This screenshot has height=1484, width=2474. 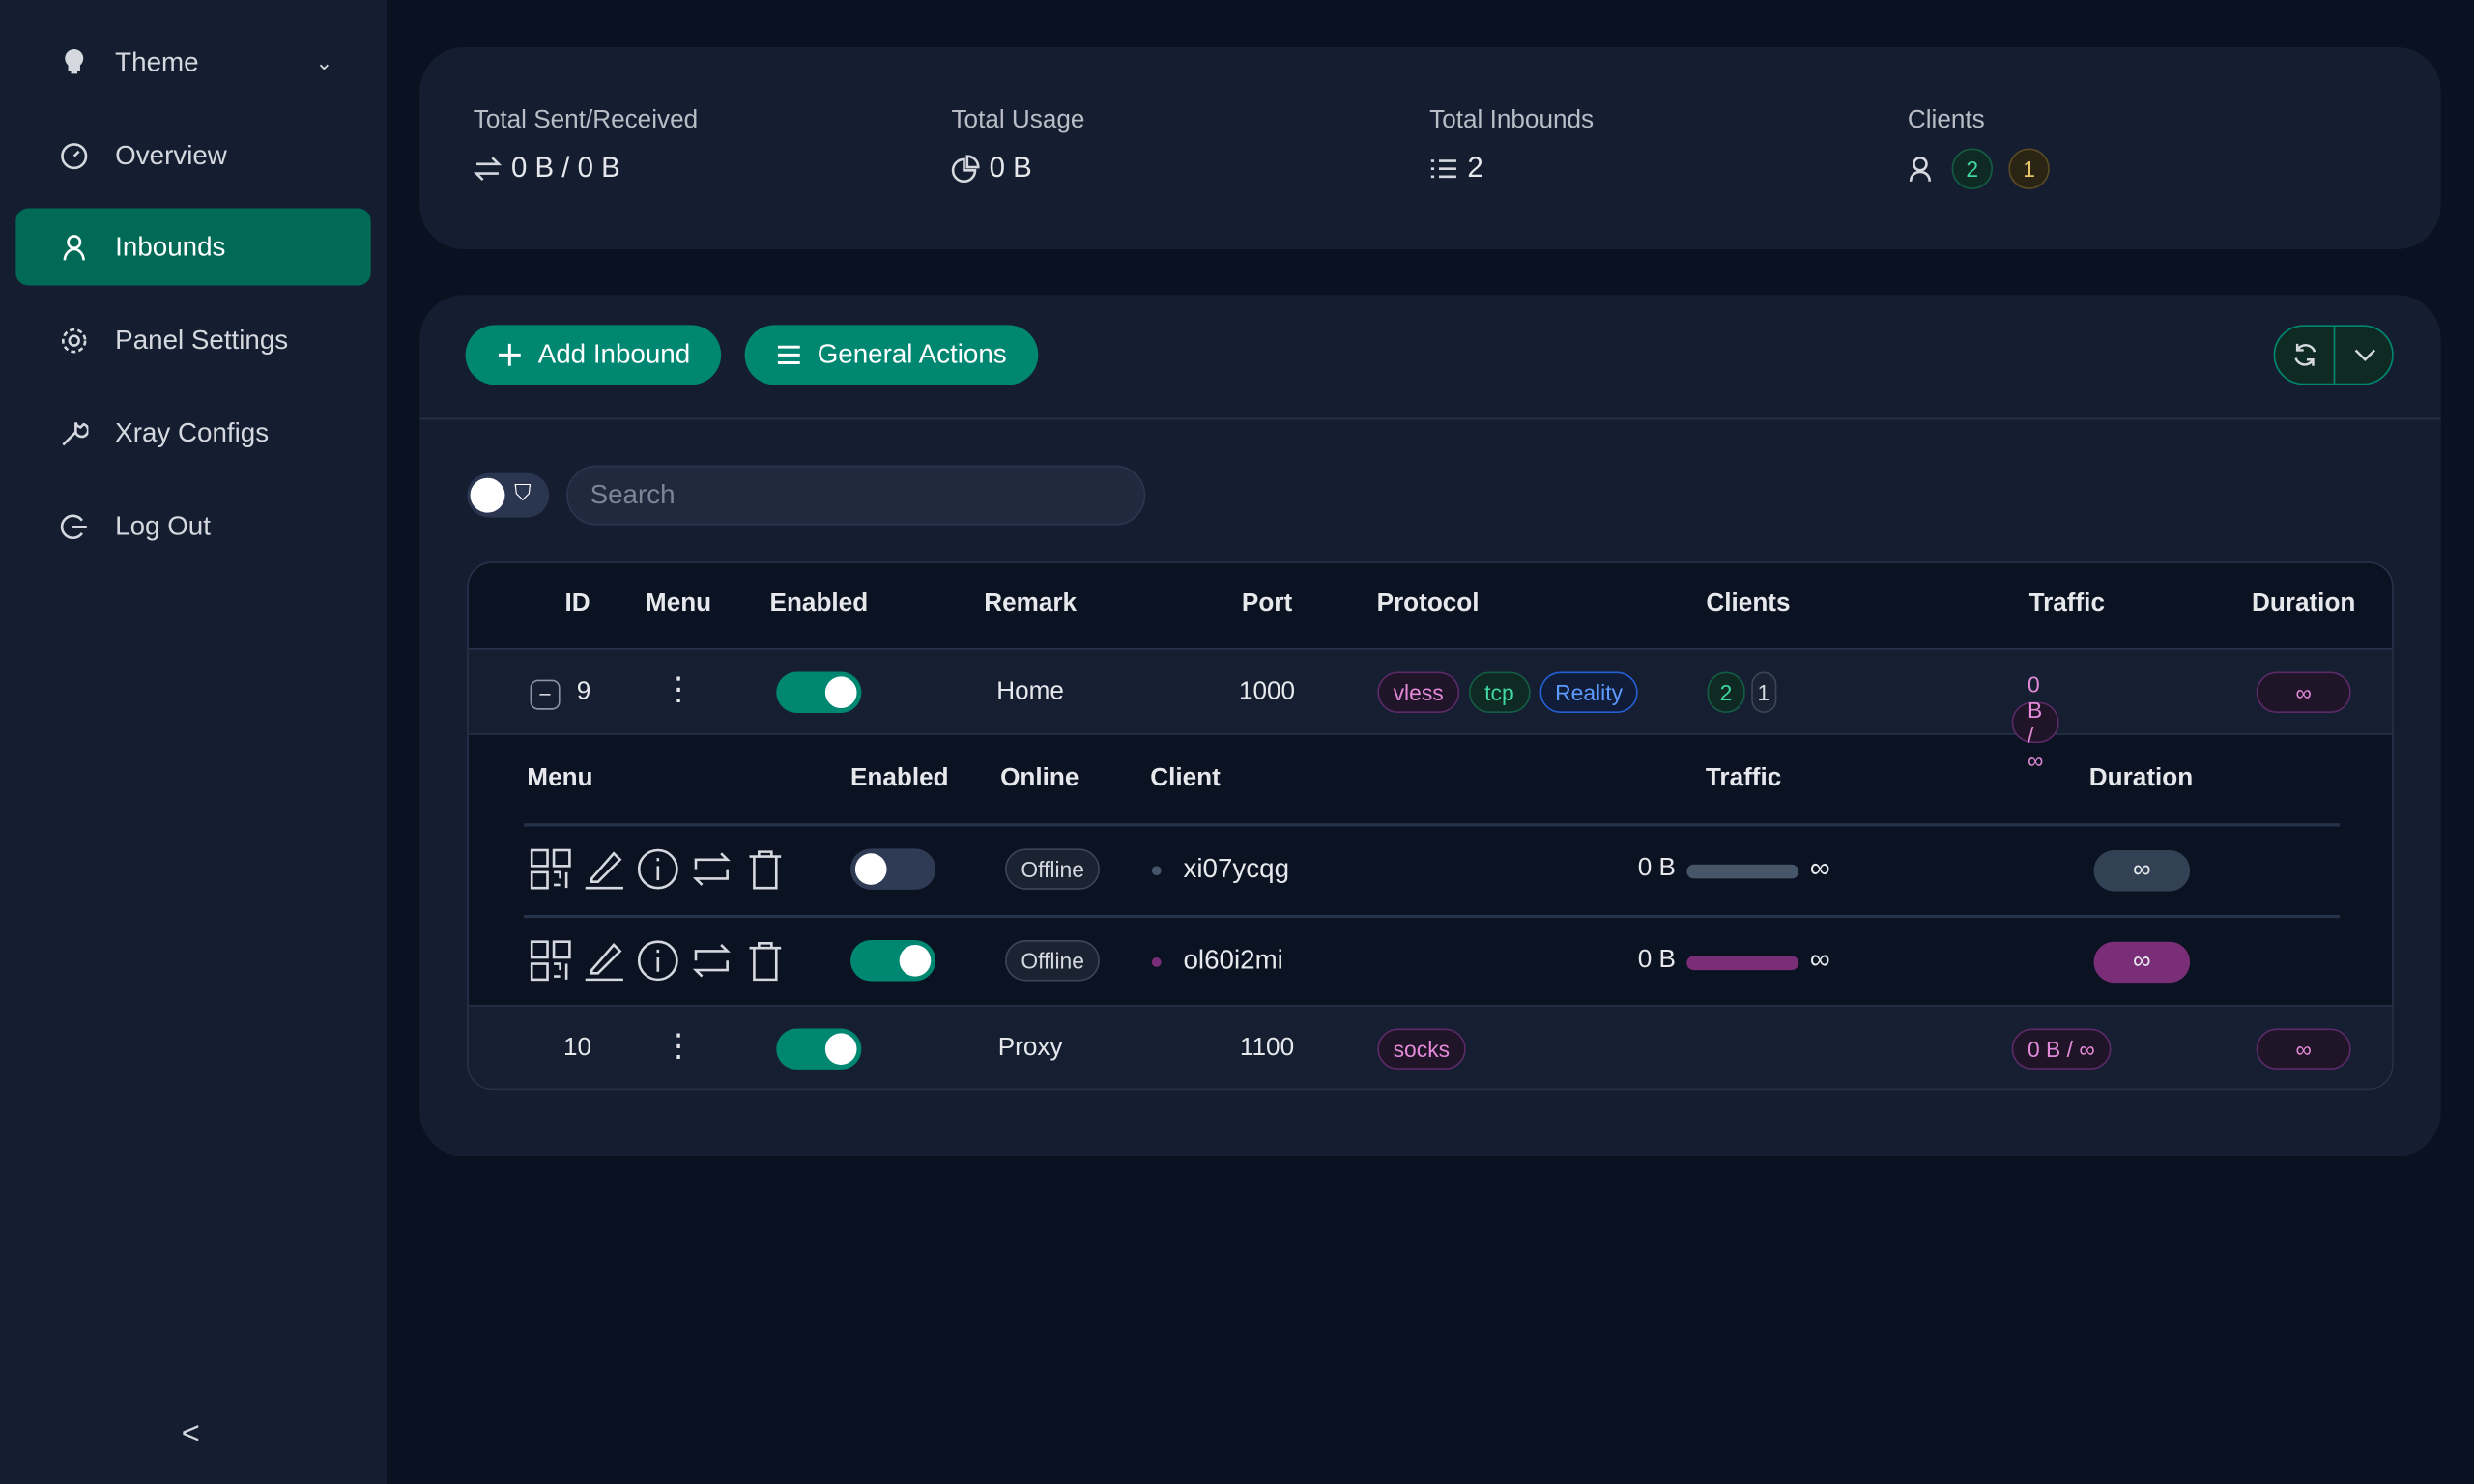 What do you see at coordinates (1030, 1048) in the screenshot?
I see `row-remark: Proxy` at bounding box center [1030, 1048].